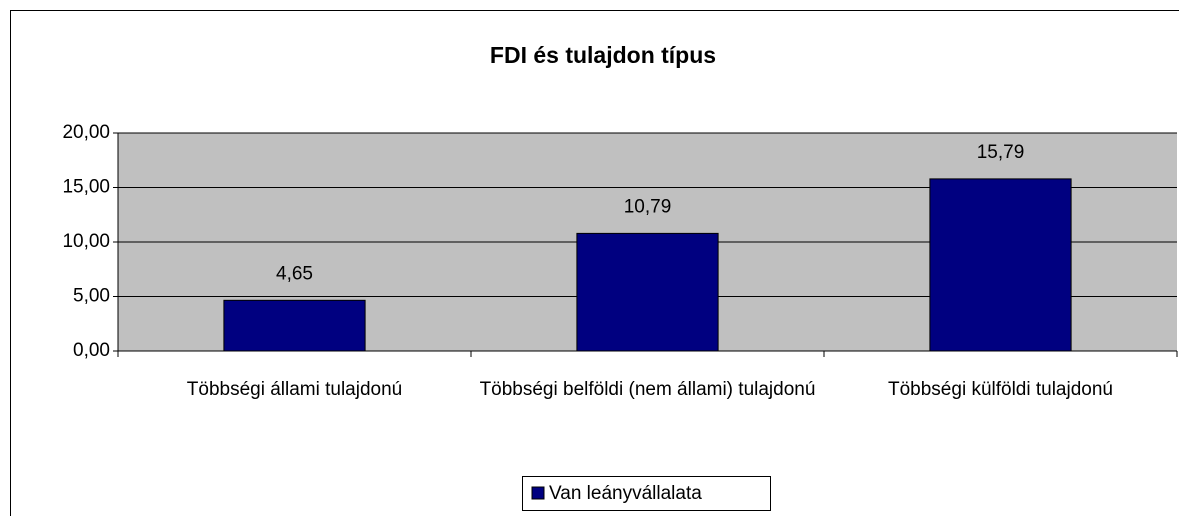 The image size is (1179, 516). What do you see at coordinates (1001, 152) in the screenshot?
I see `data-label: 15,79` at bounding box center [1001, 152].